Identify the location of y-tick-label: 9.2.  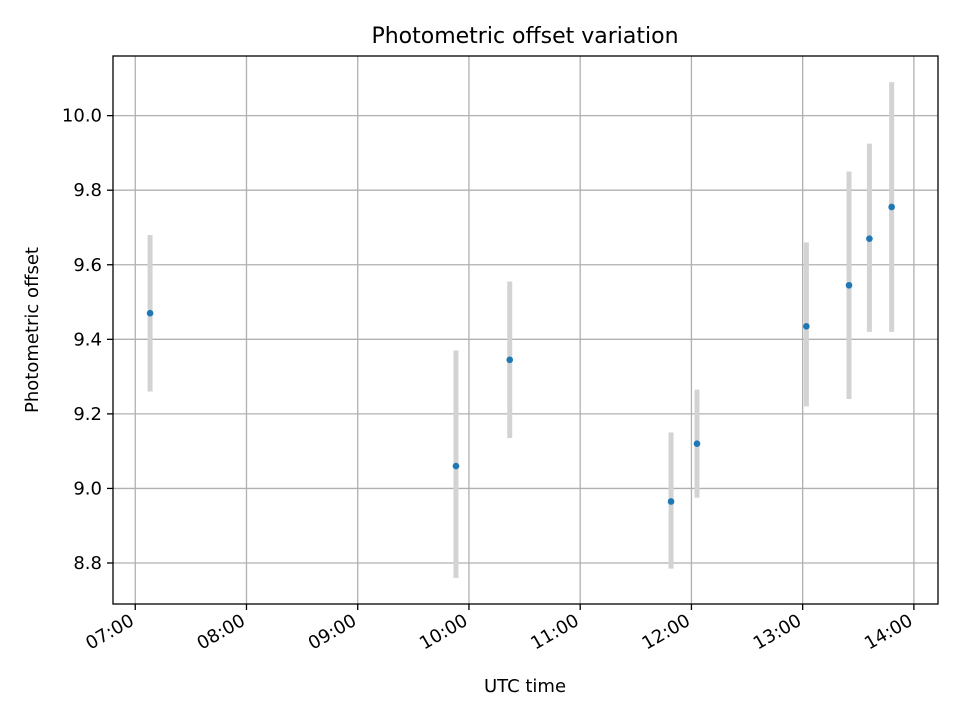
(87, 414).